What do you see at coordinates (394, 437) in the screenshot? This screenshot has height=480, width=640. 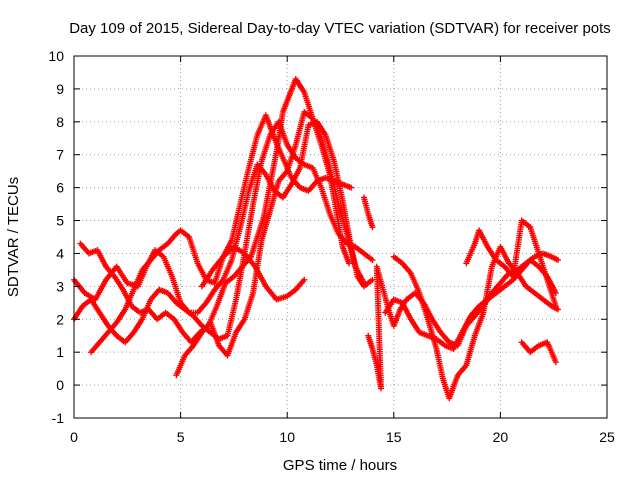 I see `x-tick-label: 15` at bounding box center [394, 437].